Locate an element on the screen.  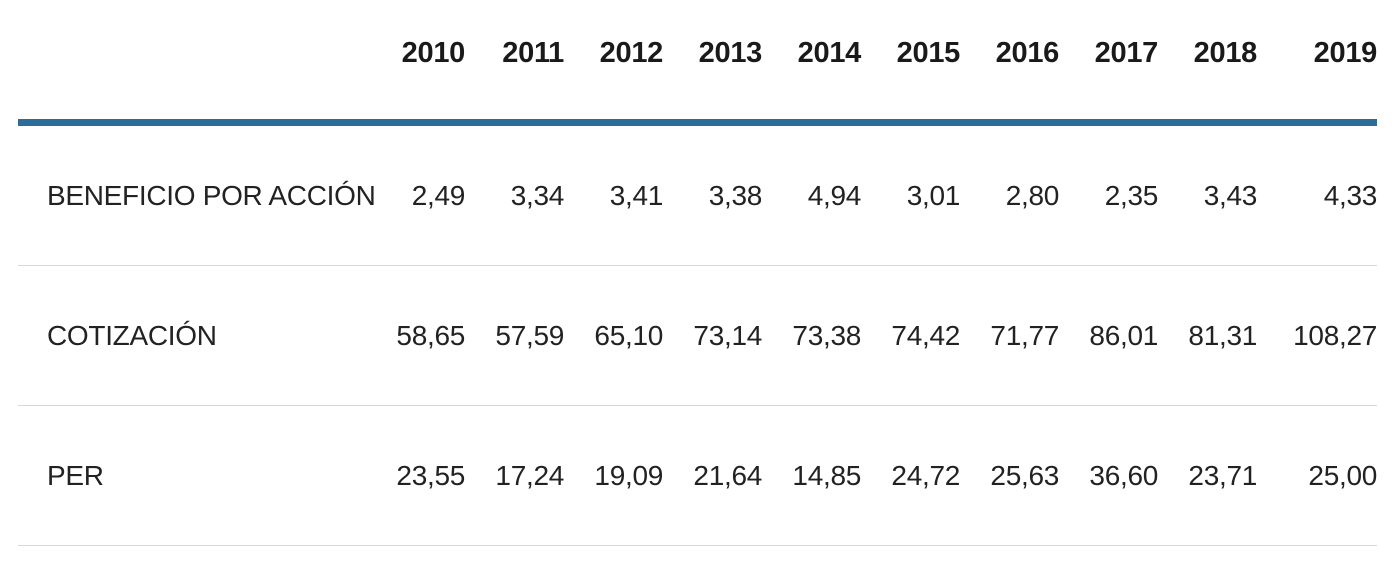
row-label-per: PER is located at coordinates (192, 475).